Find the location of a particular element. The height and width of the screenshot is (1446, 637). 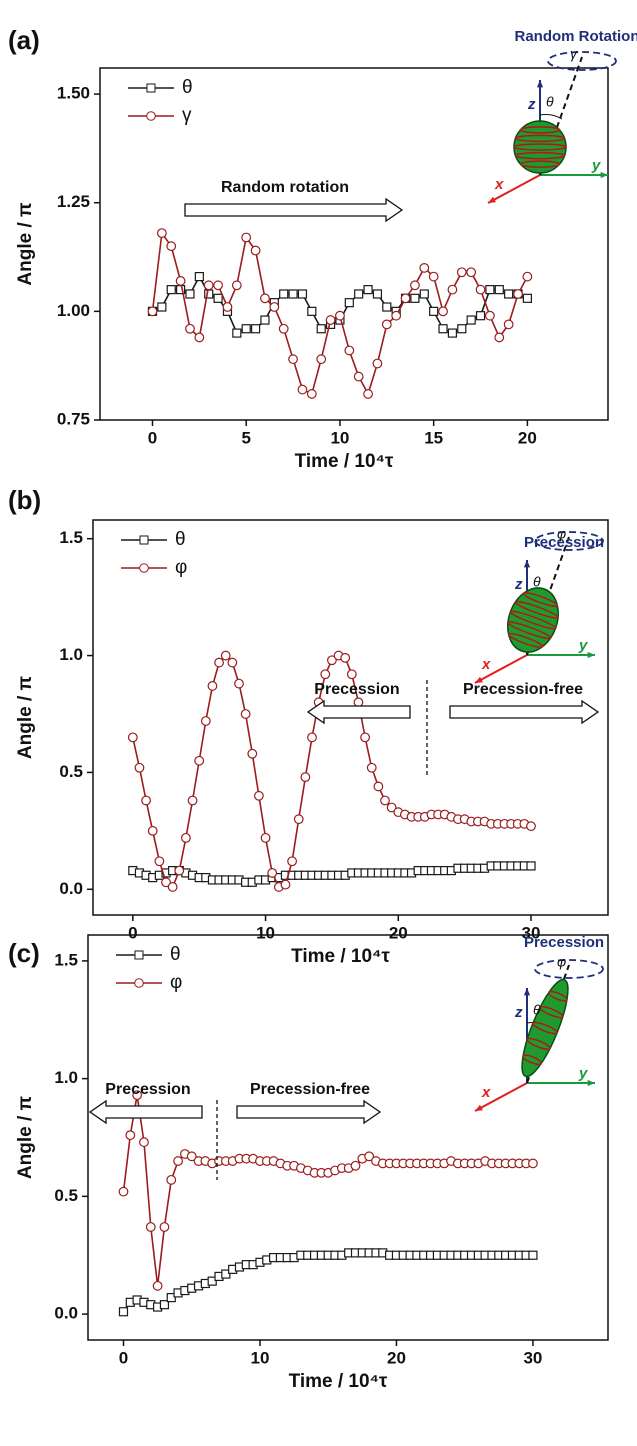

x-tick-label: 15 is located at coordinates (433, 437).